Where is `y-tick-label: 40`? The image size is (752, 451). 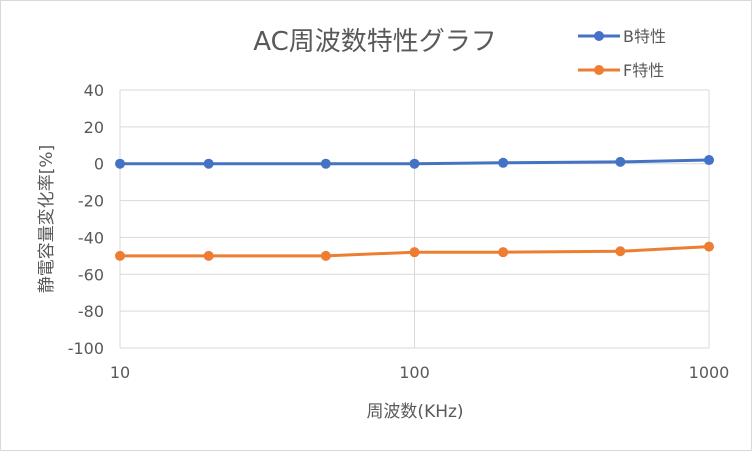 y-tick-label: 40 is located at coordinates (94, 90).